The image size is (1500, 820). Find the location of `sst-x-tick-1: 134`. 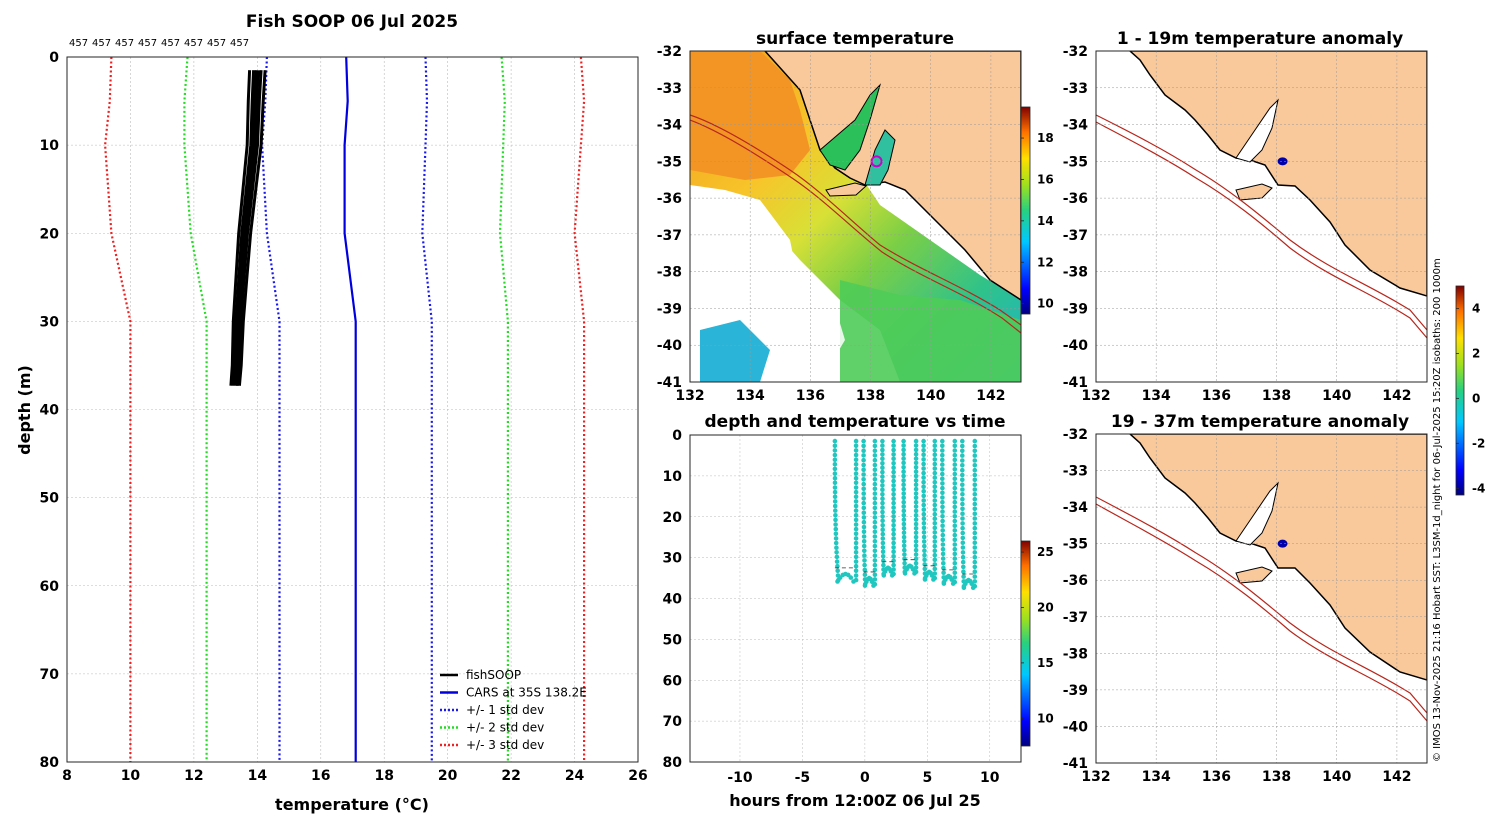

sst-x-tick-1: 134 is located at coordinates (750, 396).